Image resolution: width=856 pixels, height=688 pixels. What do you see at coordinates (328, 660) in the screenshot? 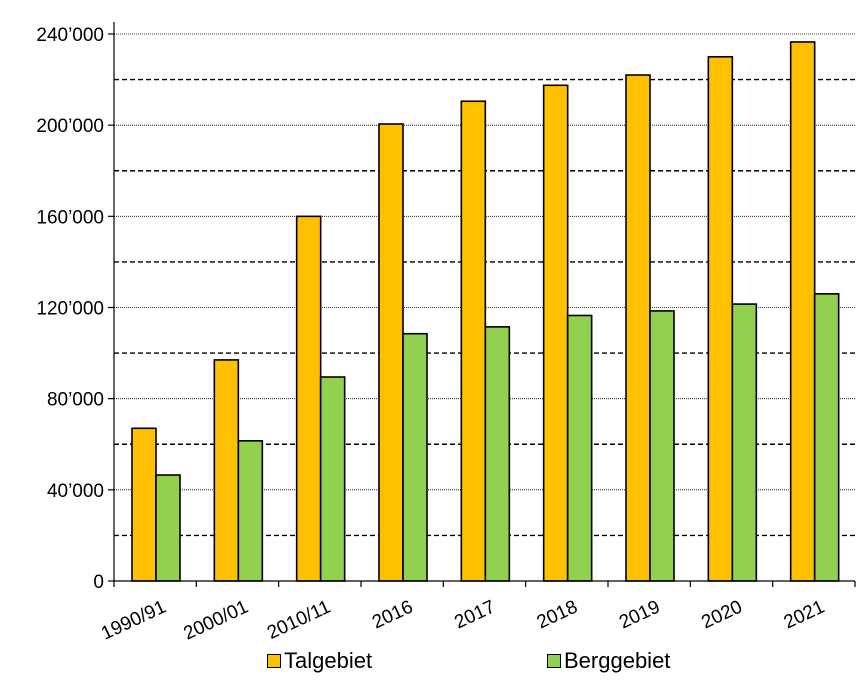
I see `legend-label-talgebiet: Talgebiet` at bounding box center [328, 660].